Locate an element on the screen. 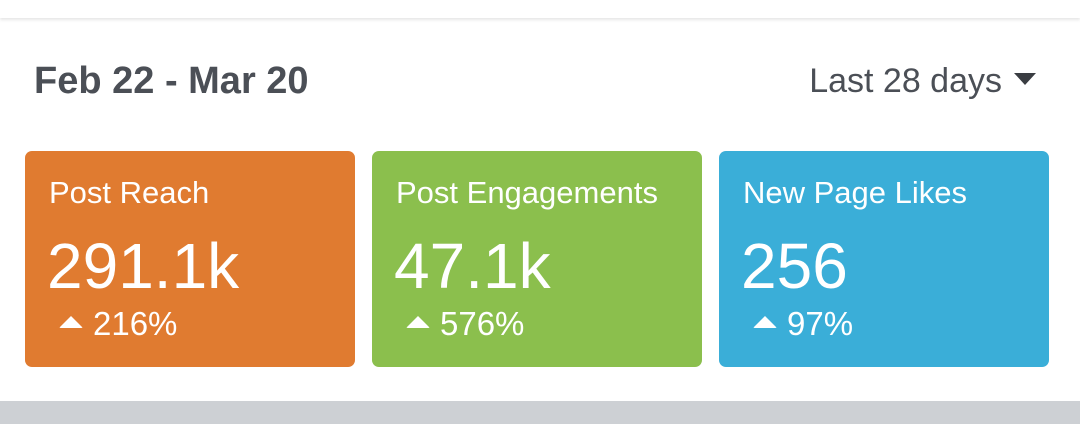 The width and height of the screenshot is (1080, 424). metric-change: 97% is located at coordinates (803, 324).